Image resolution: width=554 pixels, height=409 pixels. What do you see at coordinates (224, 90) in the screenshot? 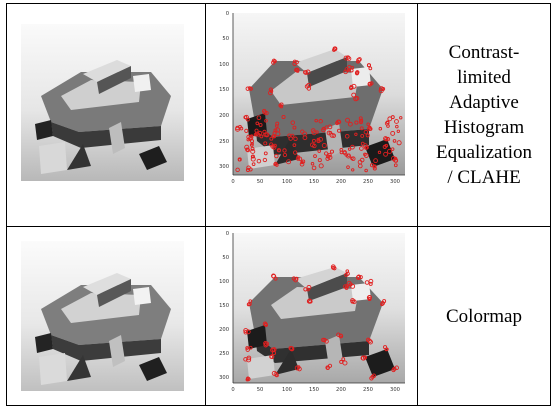
I see `y-axis-ticks: 0 50 100 150 200 250 300` at bounding box center [224, 90].